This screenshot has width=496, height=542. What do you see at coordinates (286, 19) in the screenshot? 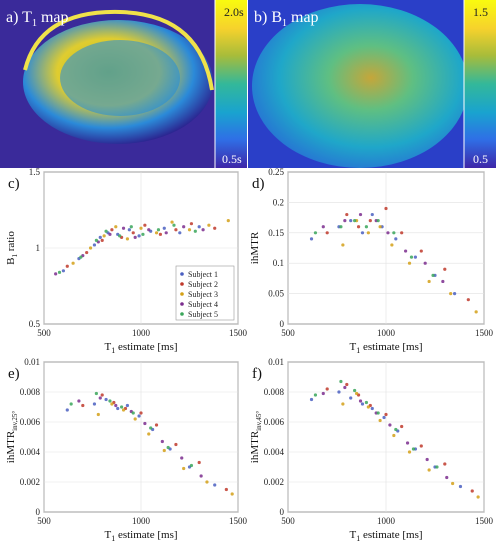
I see `b1-panel-label: b) B1 map` at bounding box center [286, 19].